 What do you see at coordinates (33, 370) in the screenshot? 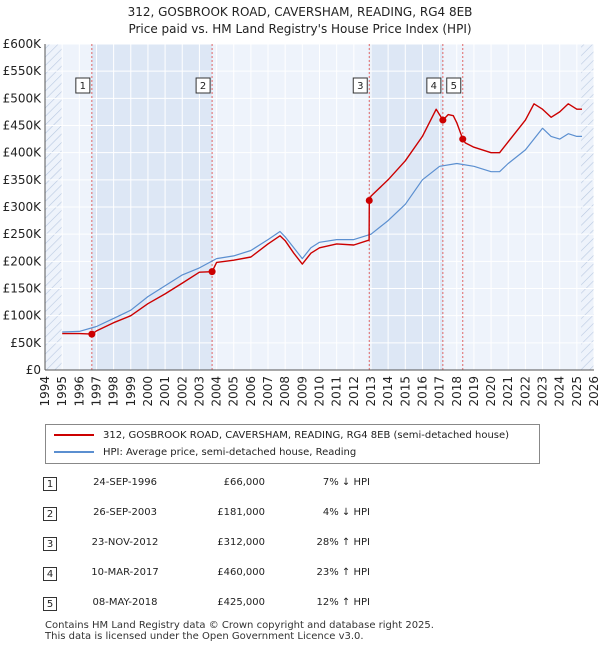
I see `y-tick-label: £0` at bounding box center [33, 370].